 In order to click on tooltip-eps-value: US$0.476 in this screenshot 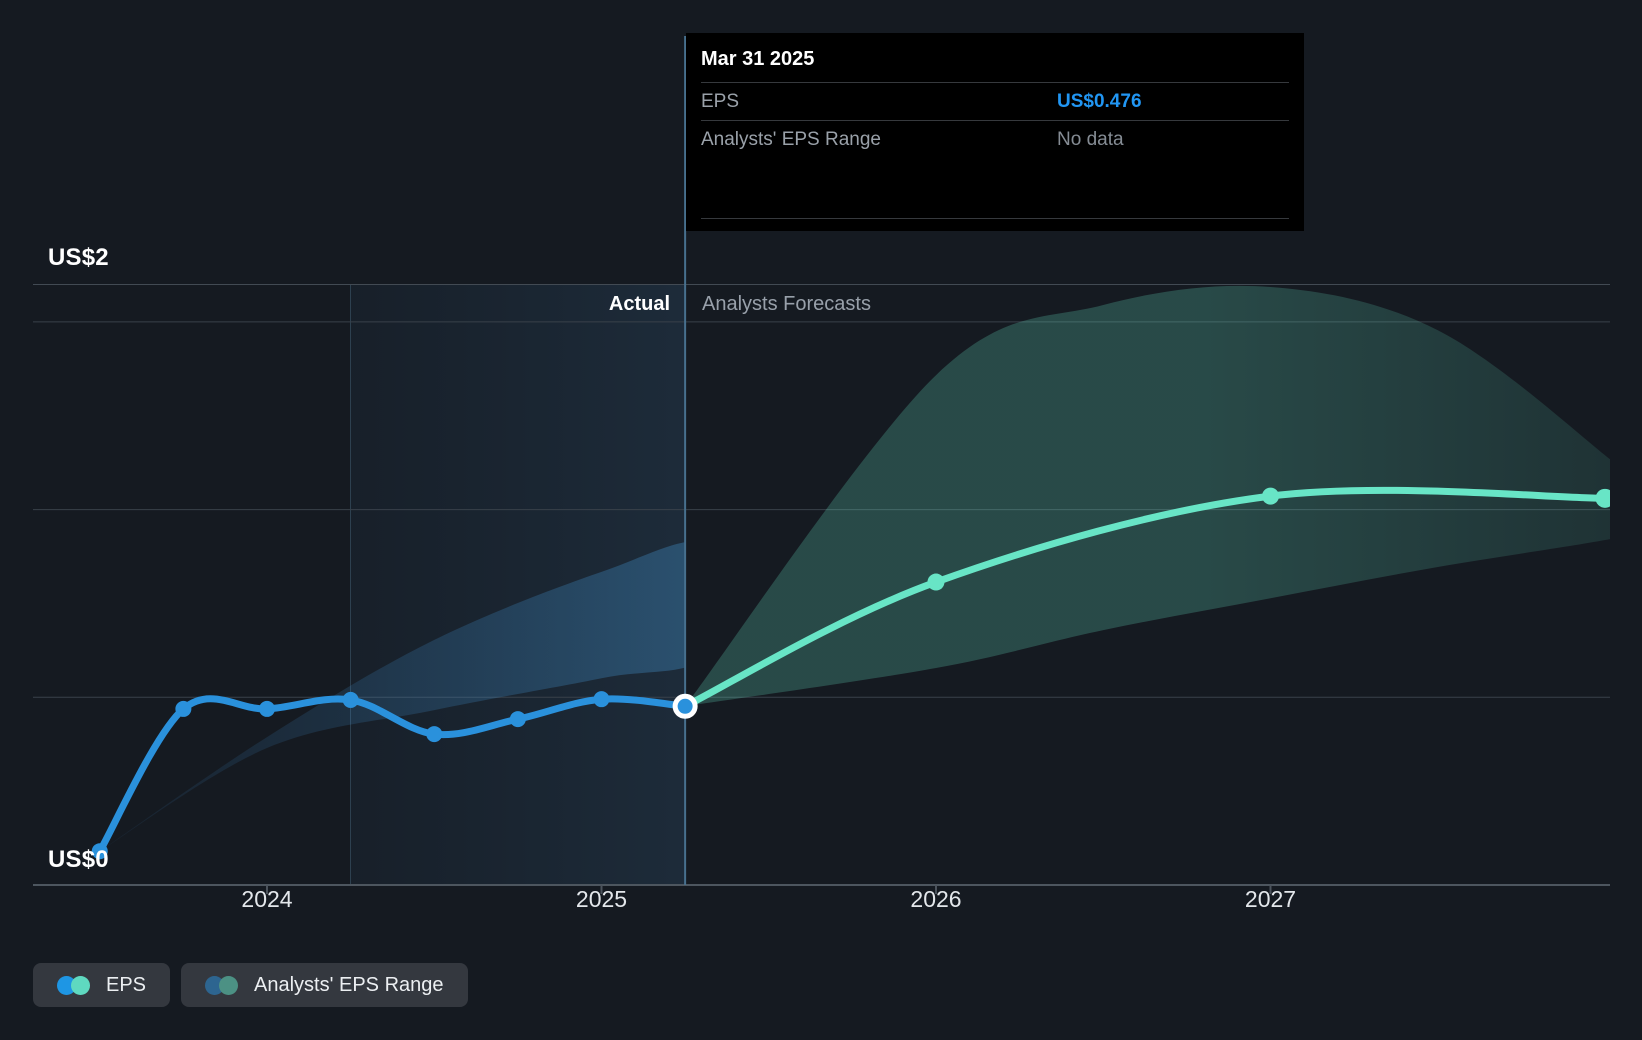, I will do `click(1099, 101)`.